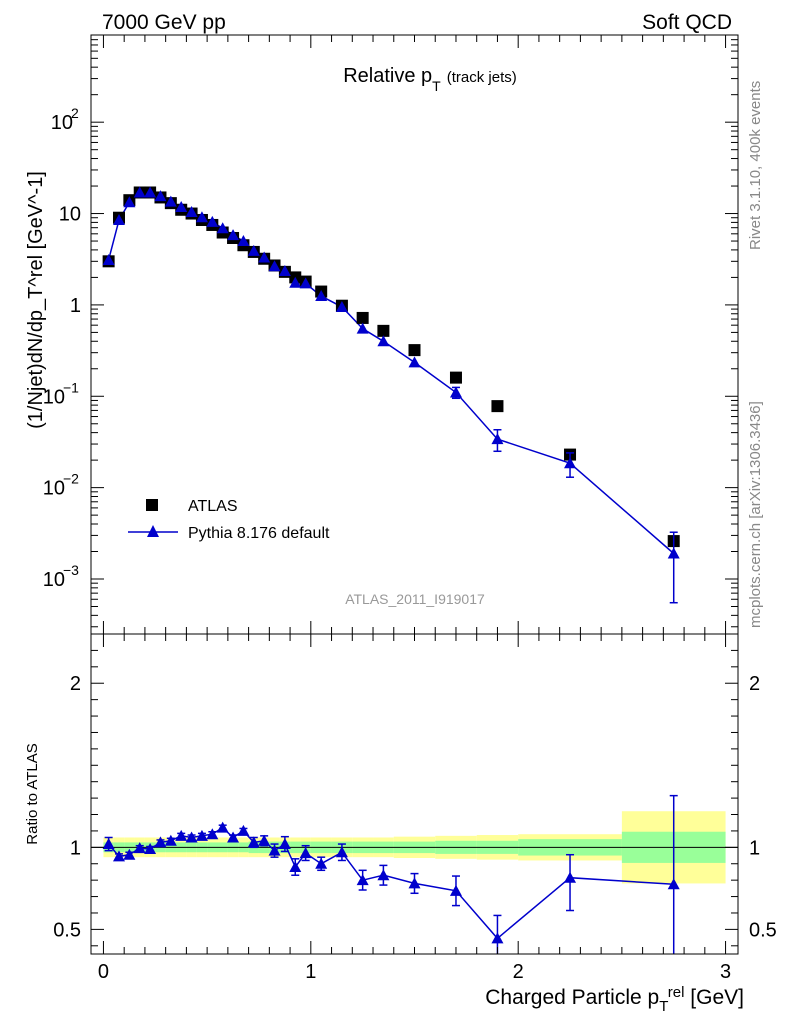 The image size is (786, 1024). Describe the element at coordinates (71, 570) in the screenshot. I see `y-tick-exponent: −3` at that location.